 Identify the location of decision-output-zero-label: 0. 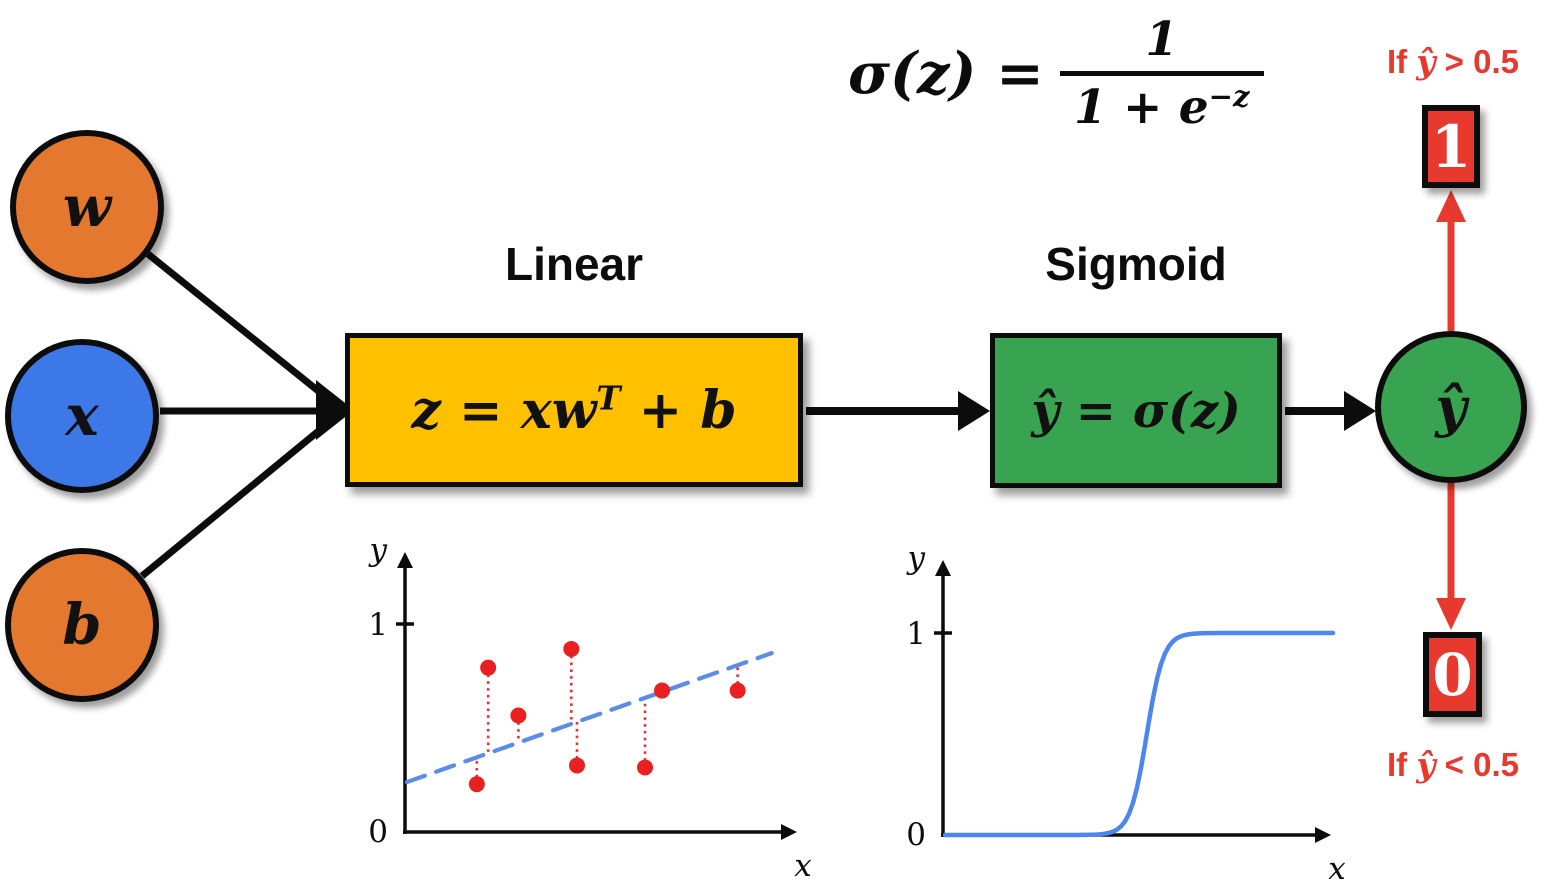
(1452, 674).